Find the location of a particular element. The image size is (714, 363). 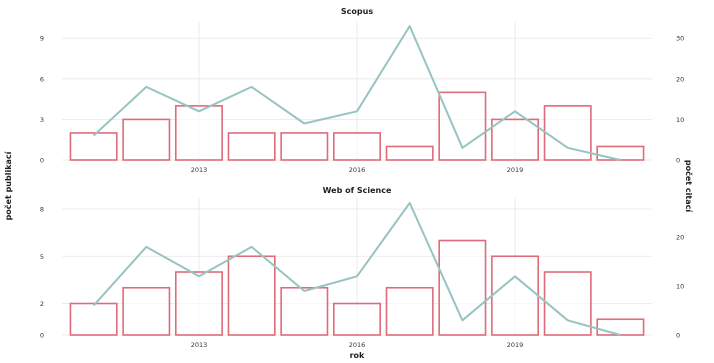

y-left-tick-label: 5 is located at coordinates (42, 257).